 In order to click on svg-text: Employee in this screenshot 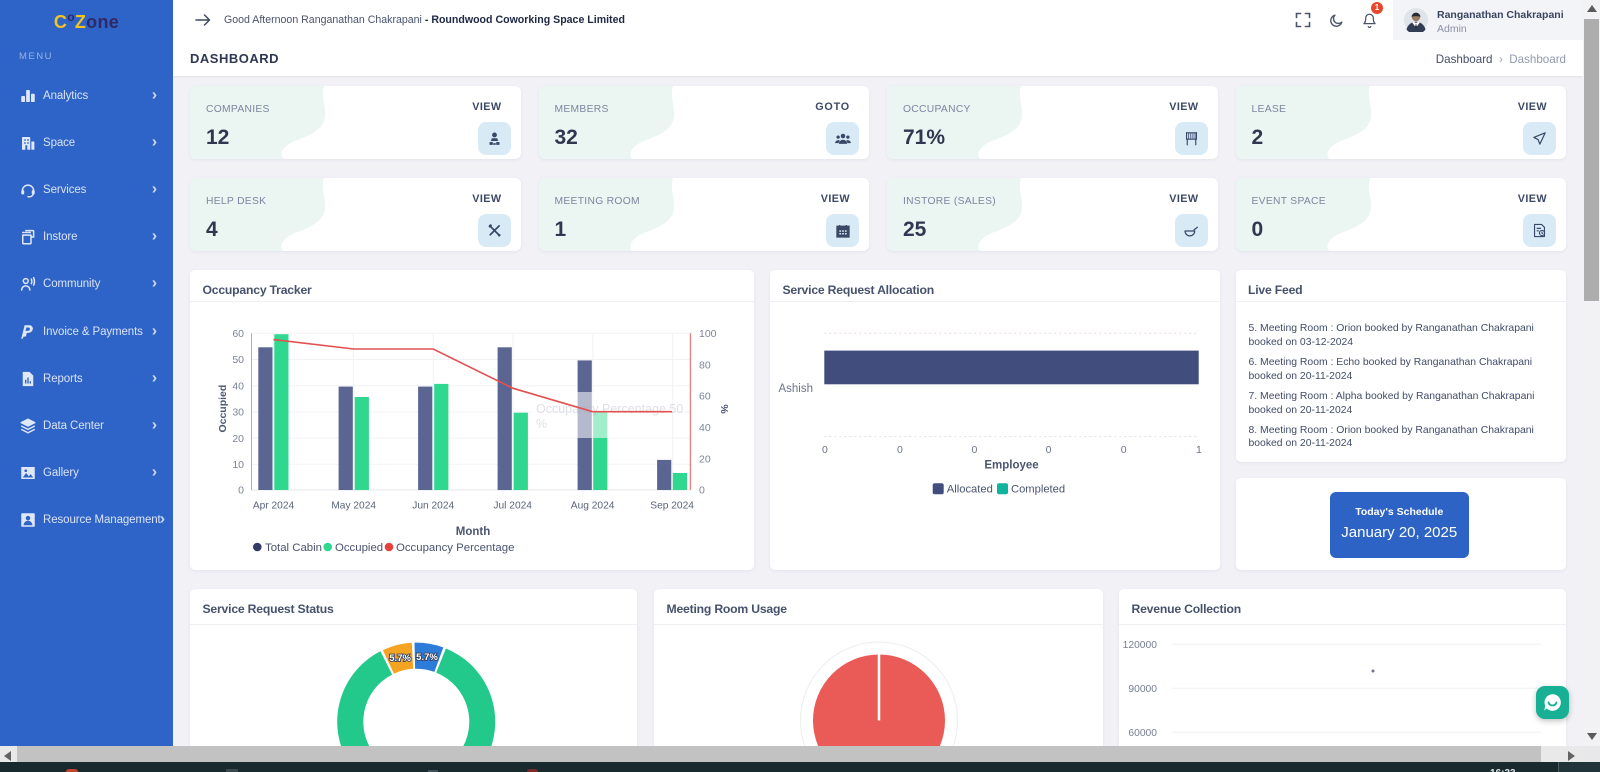, I will do `click(1011, 466)`.